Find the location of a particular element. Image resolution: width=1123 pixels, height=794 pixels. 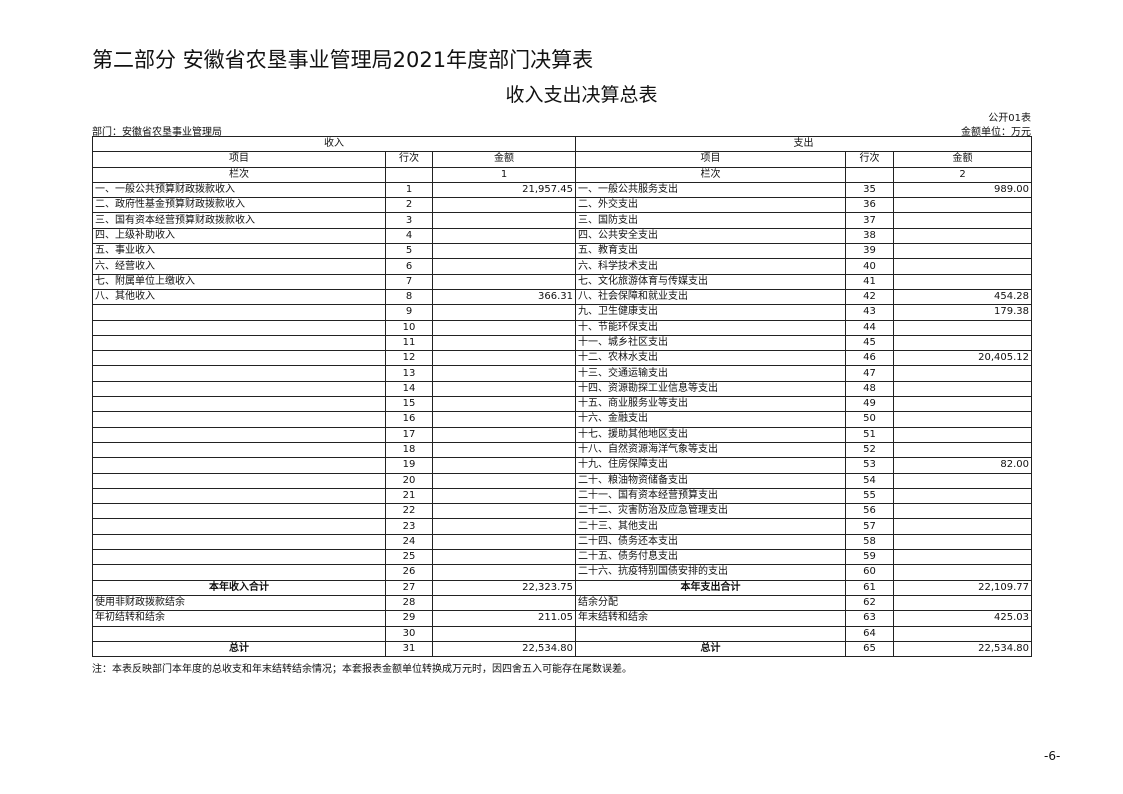

expense-line-no: 54 is located at coordinates (870, 480).